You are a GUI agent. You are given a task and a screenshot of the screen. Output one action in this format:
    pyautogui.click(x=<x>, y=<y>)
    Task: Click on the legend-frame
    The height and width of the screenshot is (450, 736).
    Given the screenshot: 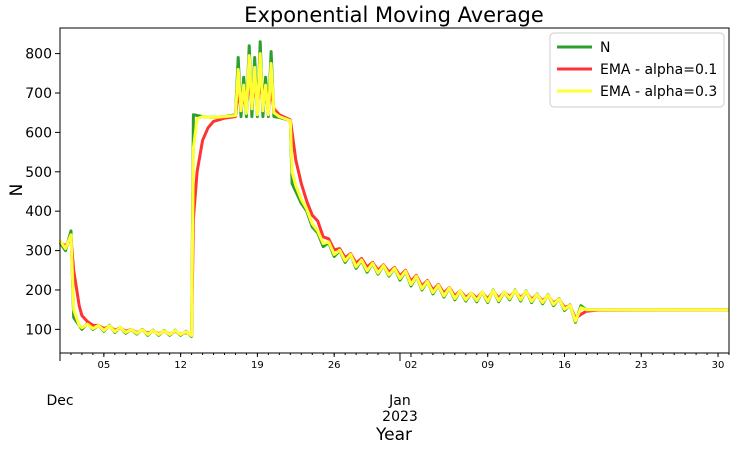 What is the action you would take?
    pyautogui.click(x=637, y=70)
    